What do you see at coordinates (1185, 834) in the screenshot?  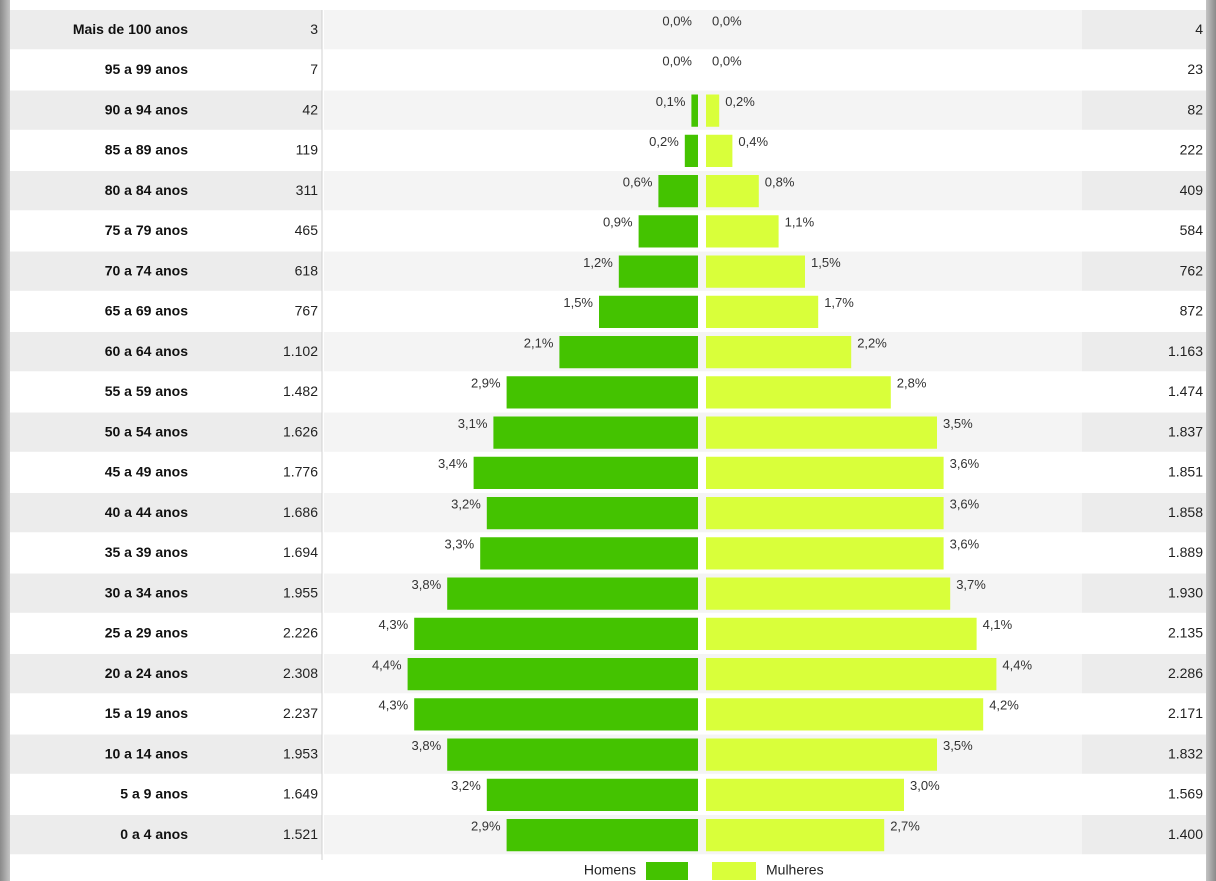 I see `women-count: 1.400` at bounding box center [1185, 834].